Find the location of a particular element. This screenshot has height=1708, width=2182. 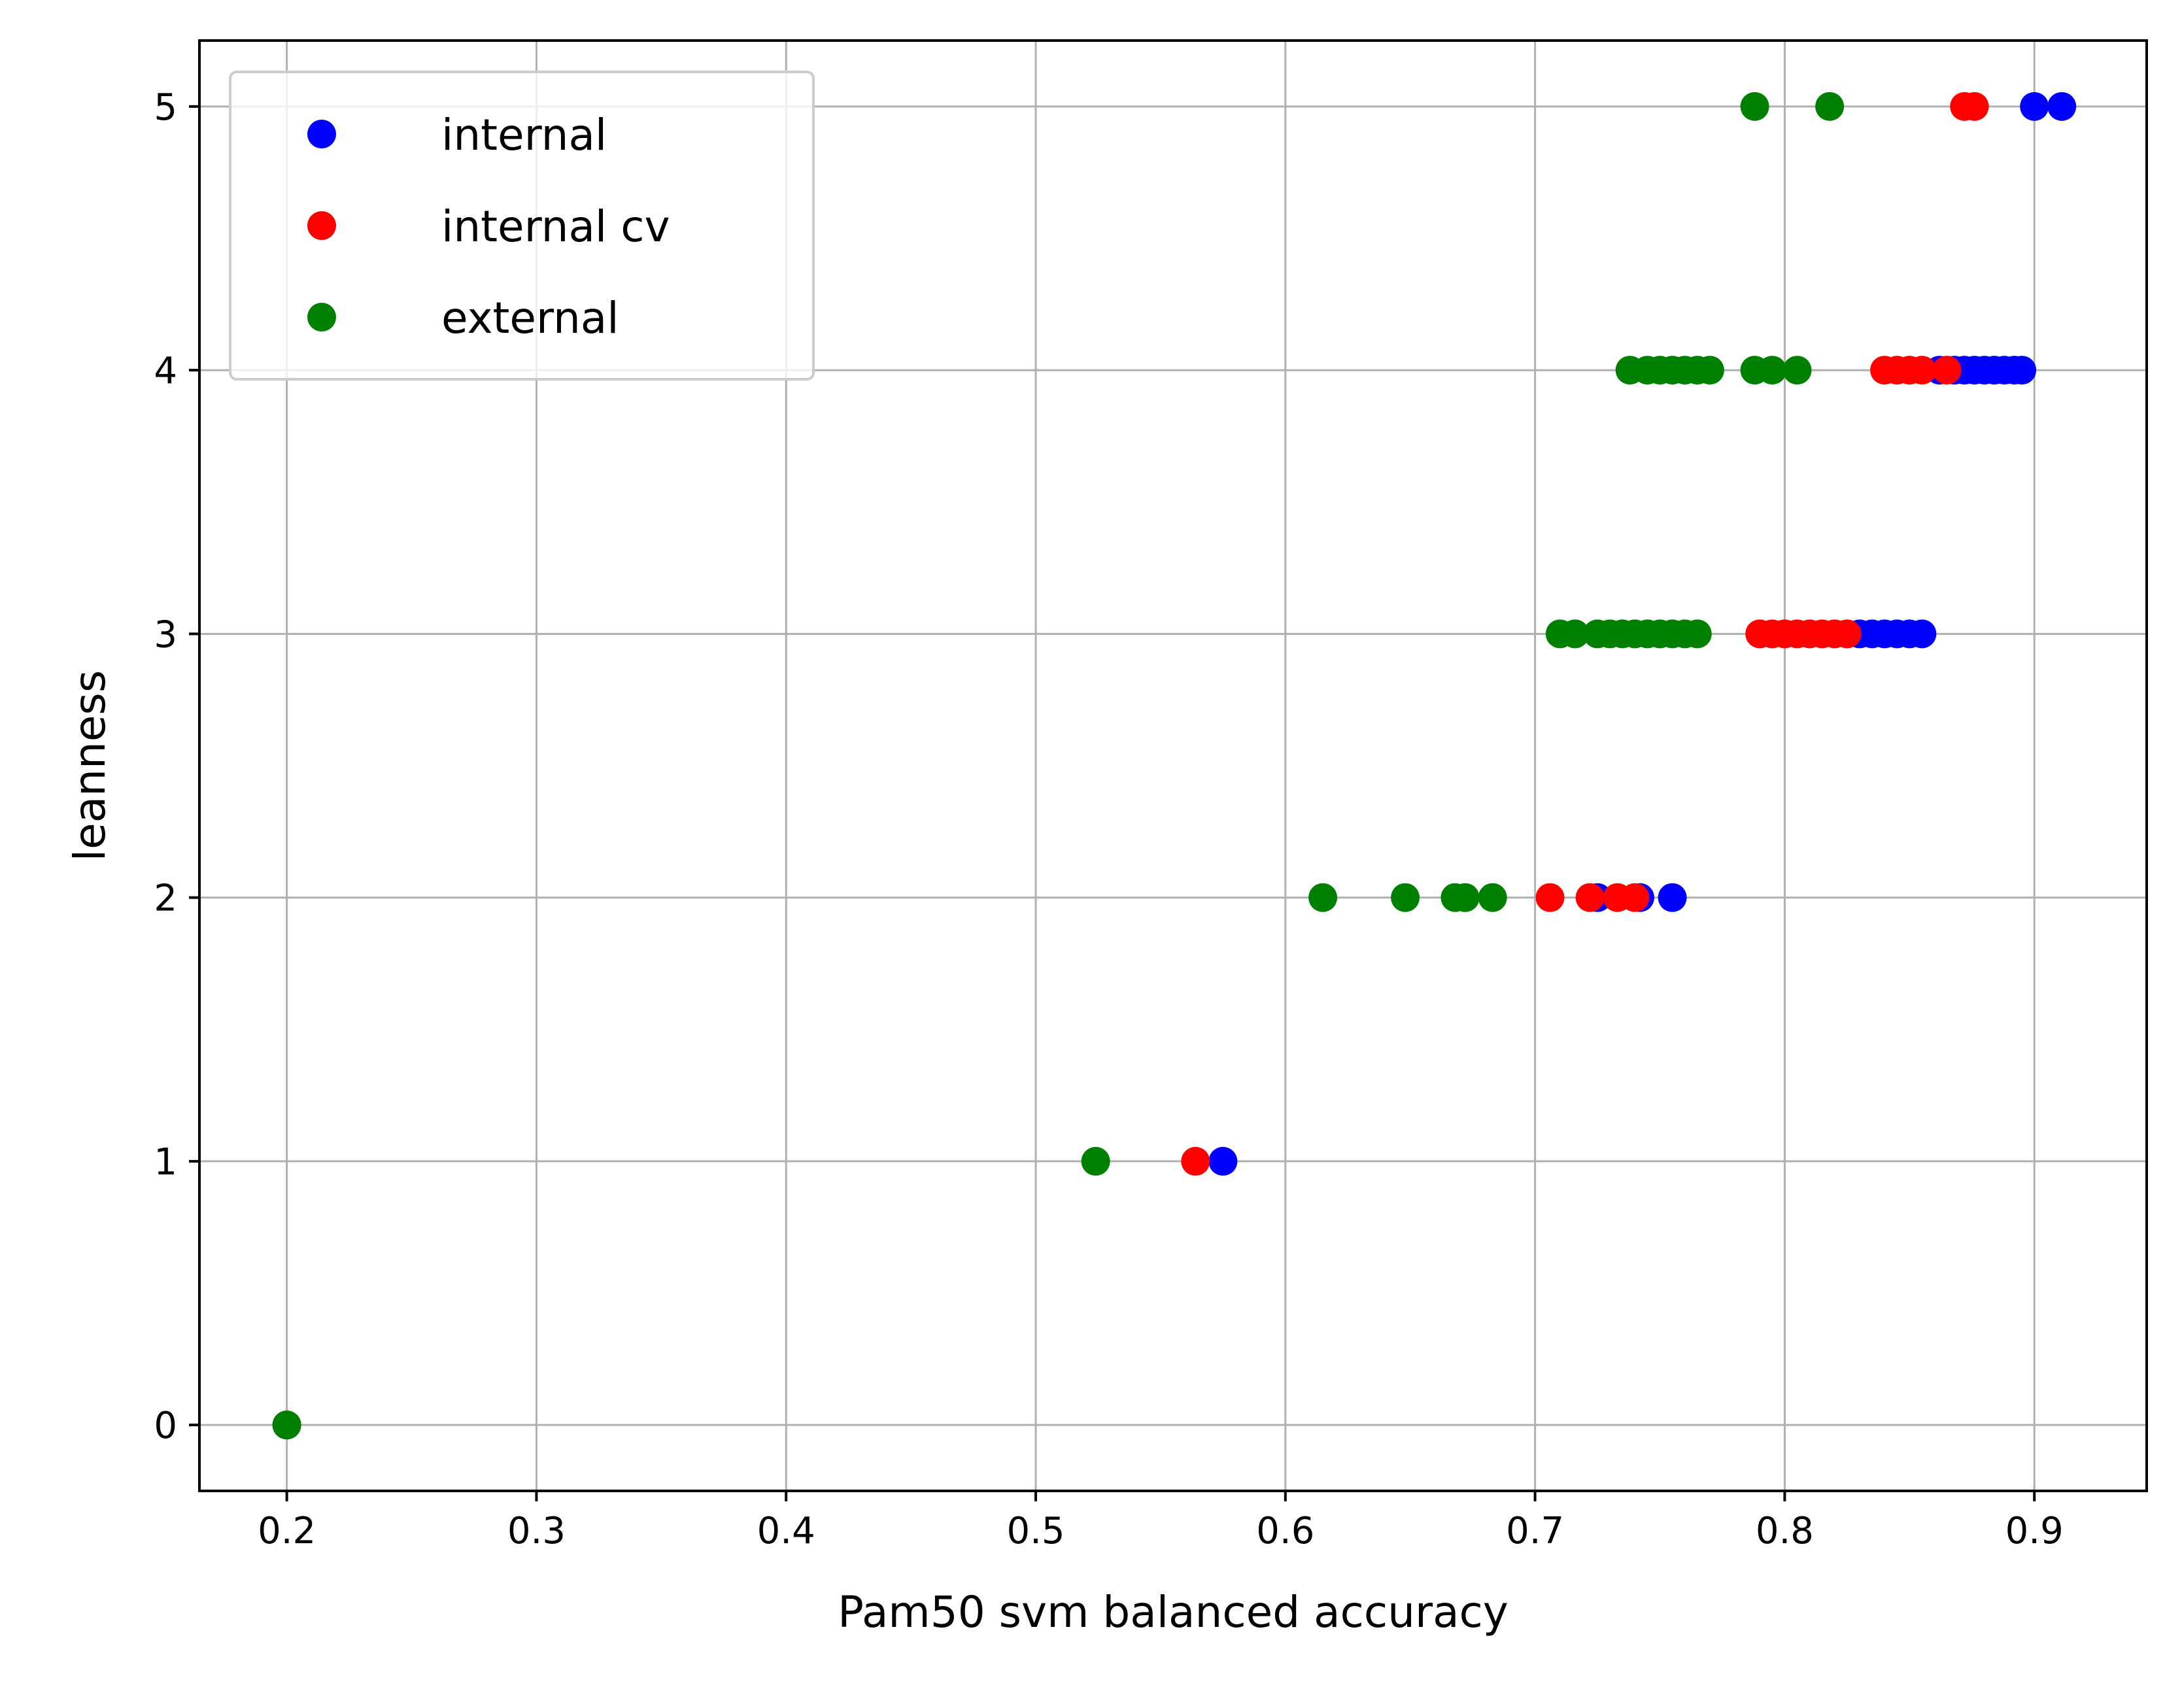

legend-item: internal cv is located at coordinates (489, 227).